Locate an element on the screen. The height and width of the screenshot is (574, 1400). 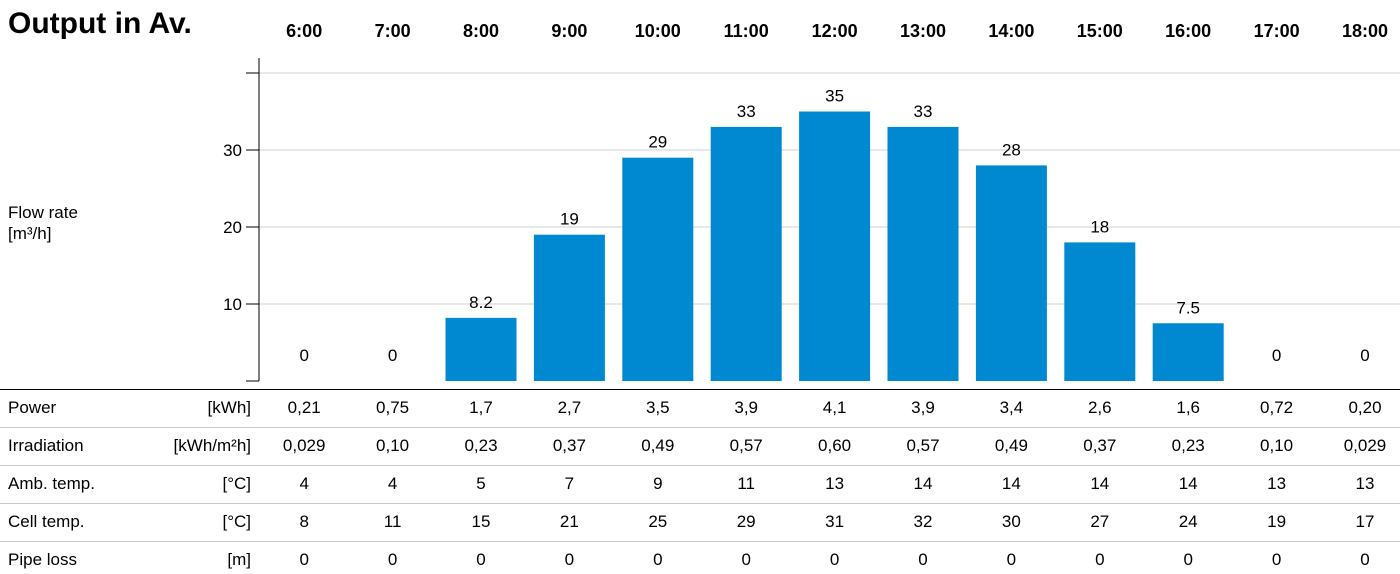
table-cell: 0,20 is located at coordinates (1365, 407).